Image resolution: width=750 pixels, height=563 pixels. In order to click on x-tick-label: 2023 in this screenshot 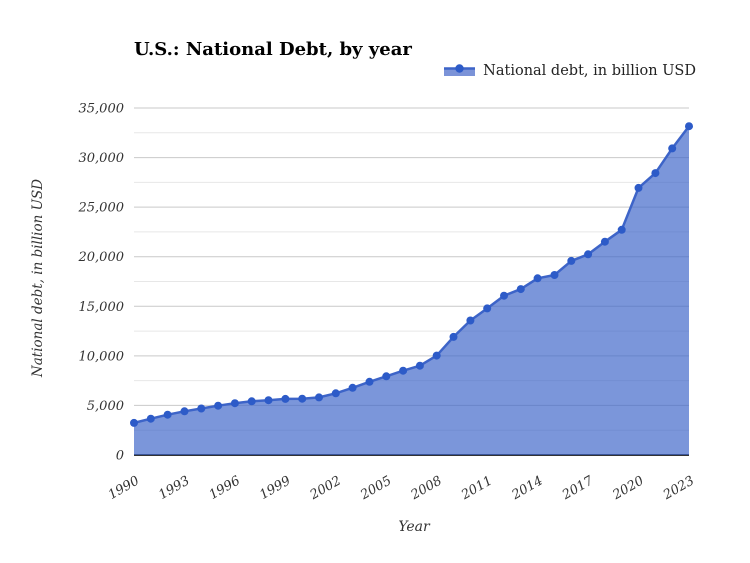, I will do `click(678, 488)`.